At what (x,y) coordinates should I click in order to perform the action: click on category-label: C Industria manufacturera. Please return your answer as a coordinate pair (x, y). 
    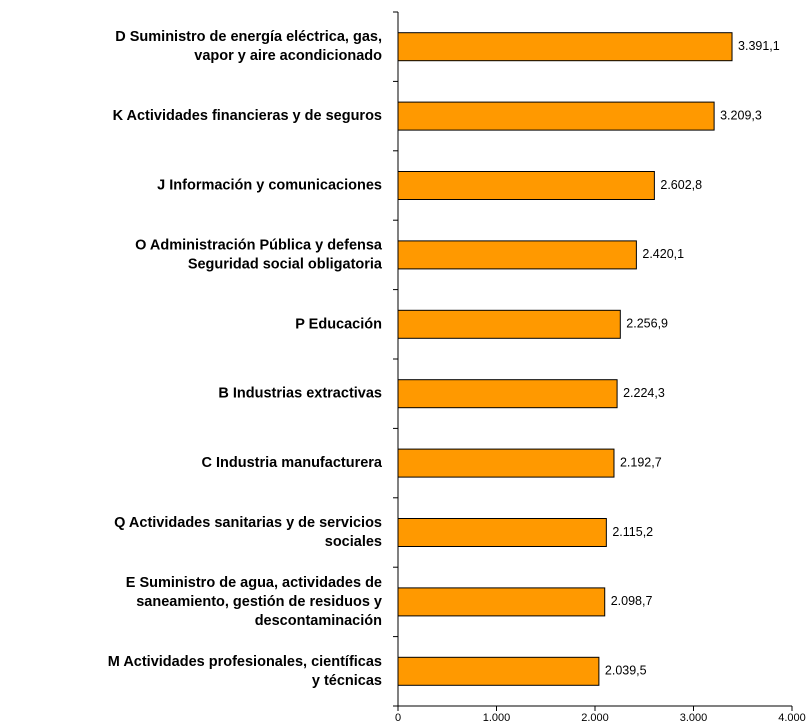
    Looking at the image, I should click on (292, 463).